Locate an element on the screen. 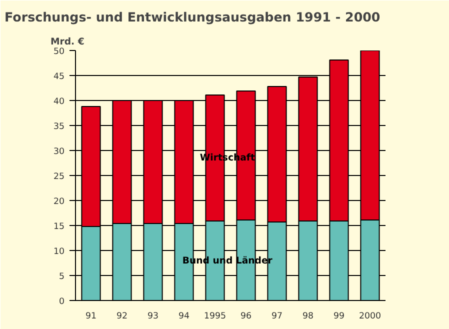 This screenshot has height=329, width=449. y-tick-label: 15 is located at coordinates (58, 227).